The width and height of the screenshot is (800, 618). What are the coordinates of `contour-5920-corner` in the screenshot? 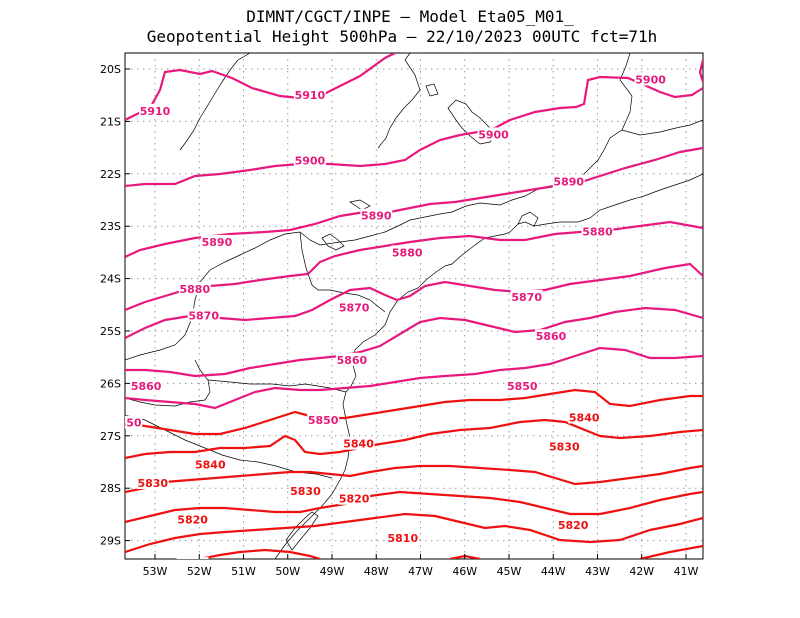 It's located at (700, 71).